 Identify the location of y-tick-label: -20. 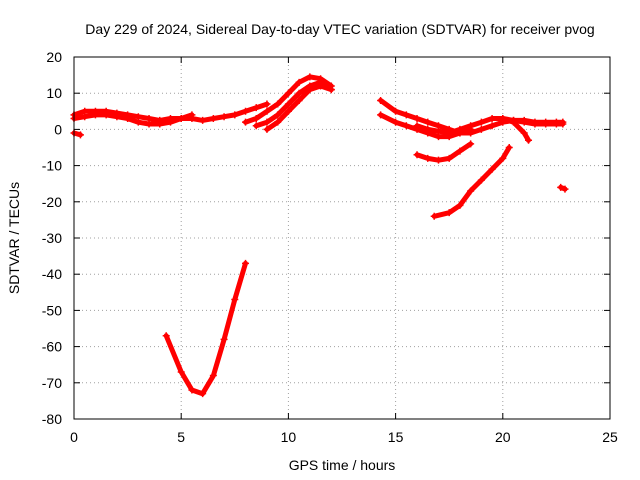
(52, 202).